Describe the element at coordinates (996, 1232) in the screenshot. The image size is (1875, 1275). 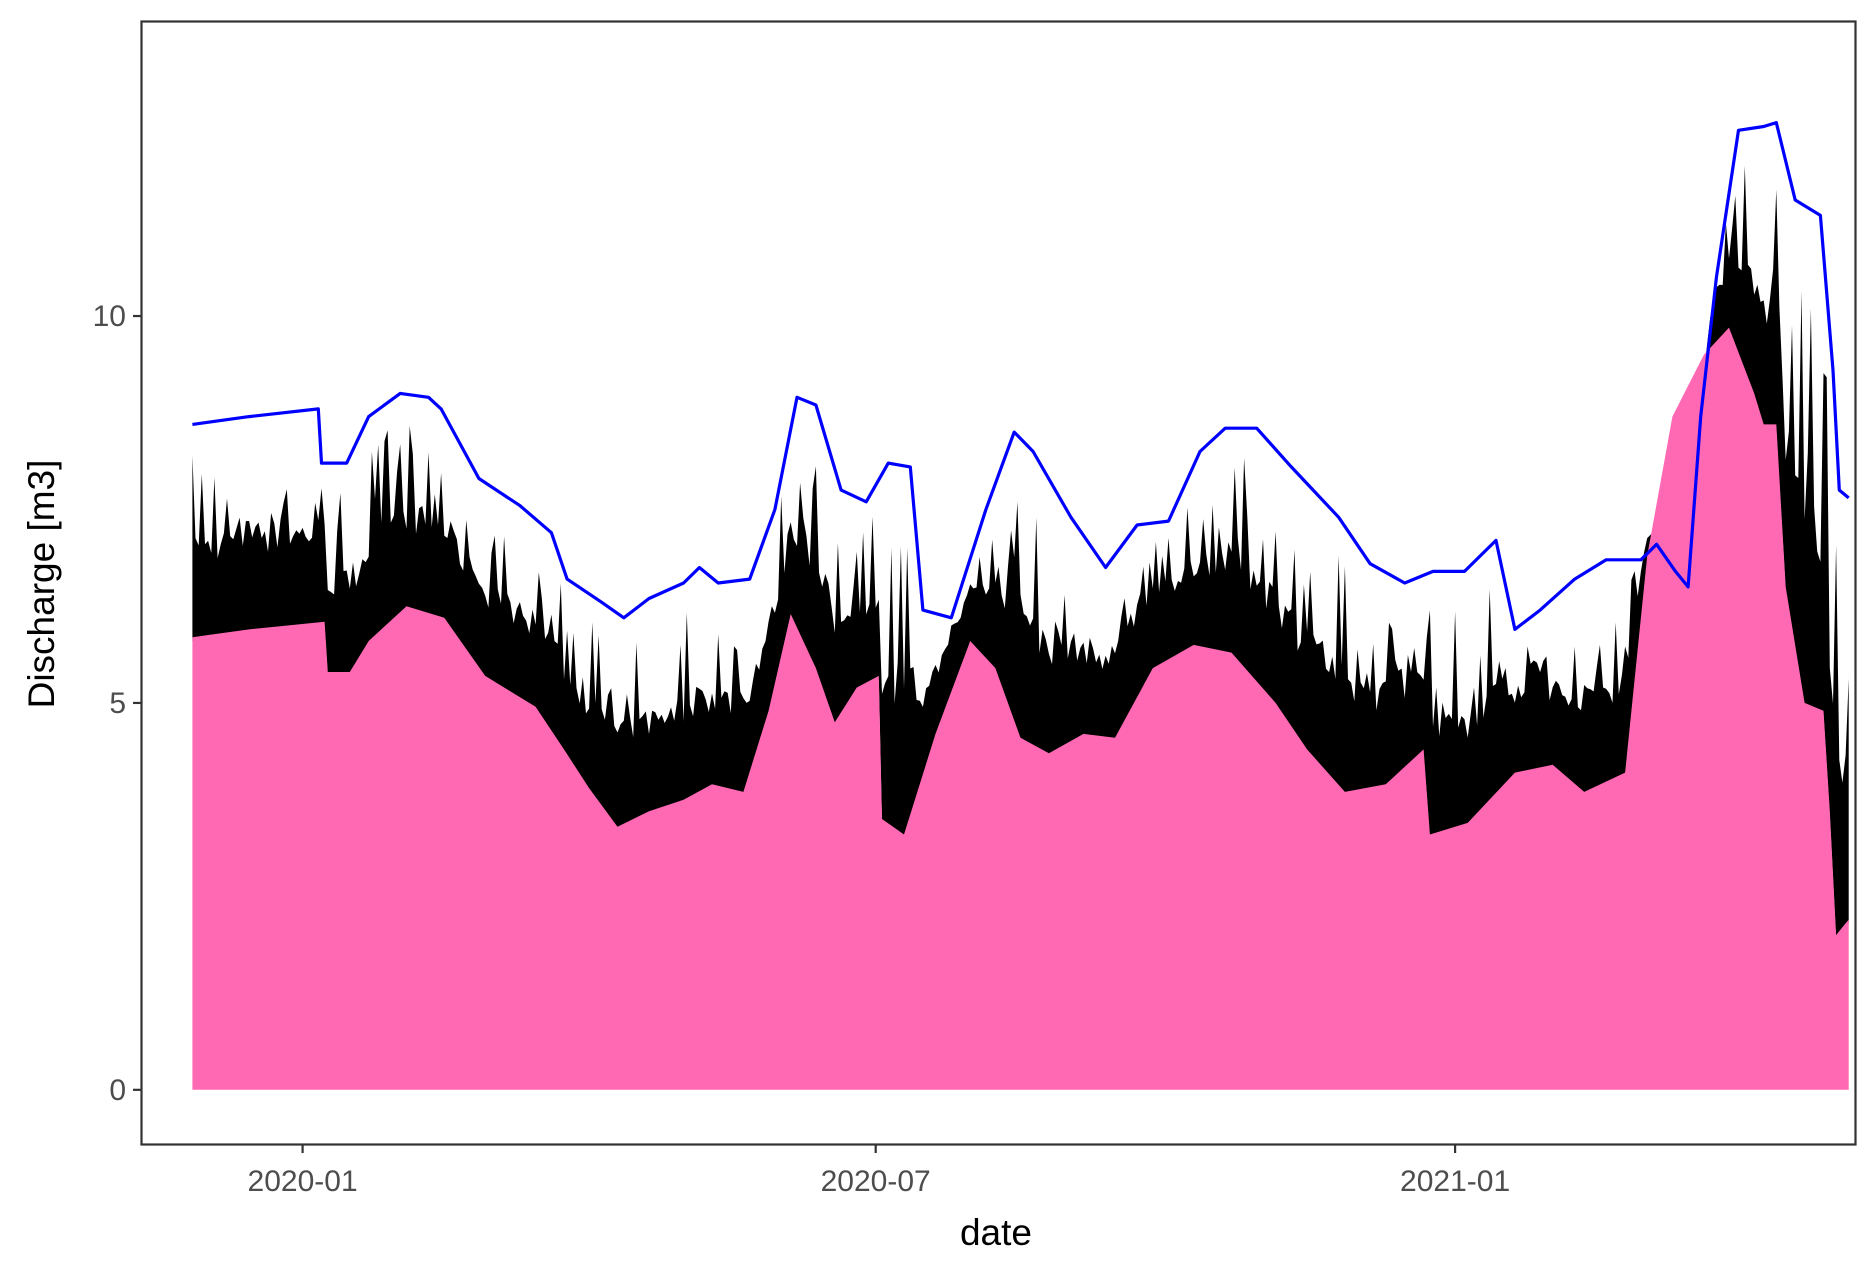
I see `x-axis-title: date` at that location.